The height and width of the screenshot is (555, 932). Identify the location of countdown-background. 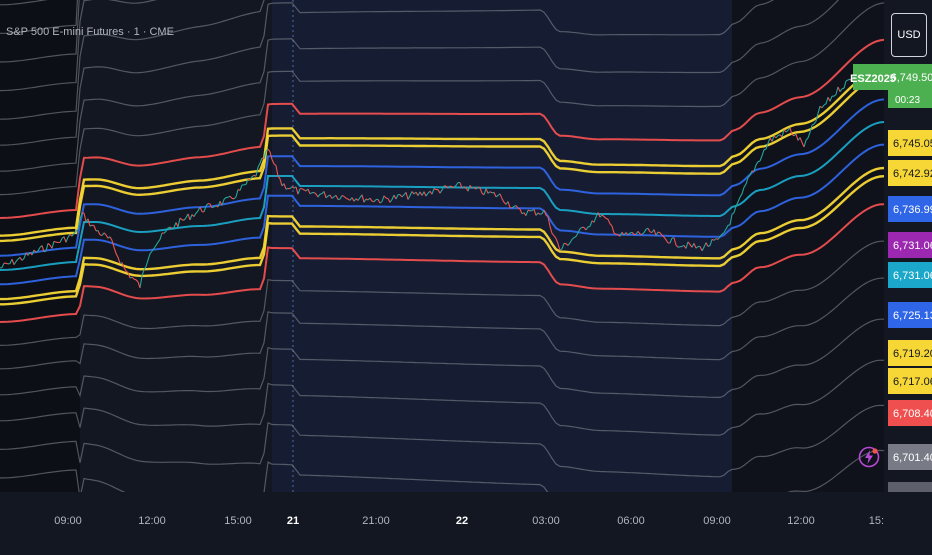
(910, 99).